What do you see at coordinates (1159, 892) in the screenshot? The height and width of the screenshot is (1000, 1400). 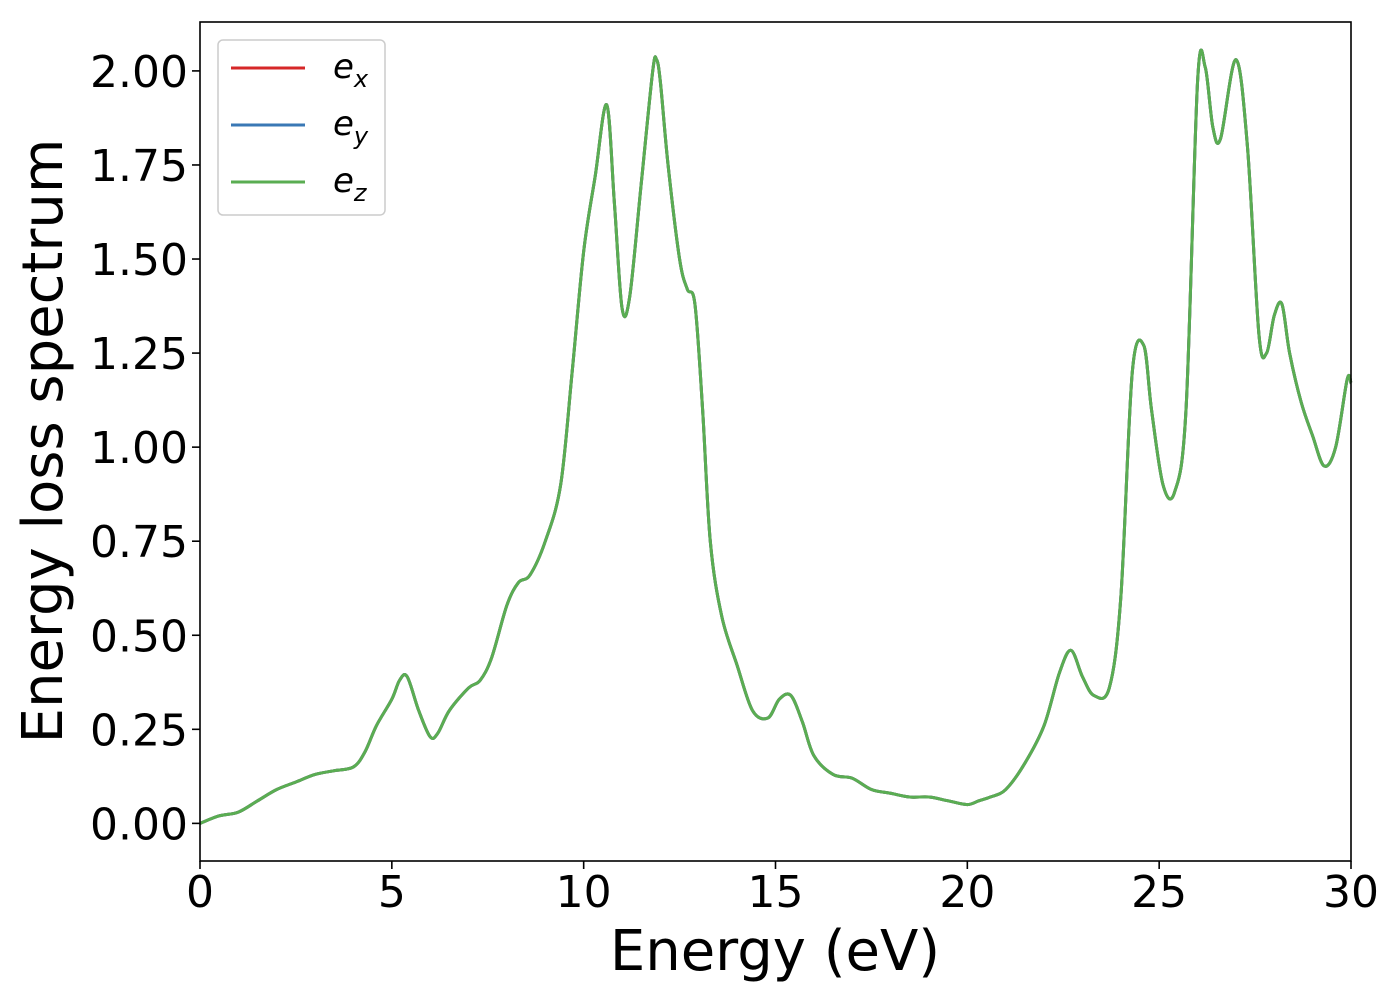 I see `x-tick-label: 25` at bounding box center [1159, 892].